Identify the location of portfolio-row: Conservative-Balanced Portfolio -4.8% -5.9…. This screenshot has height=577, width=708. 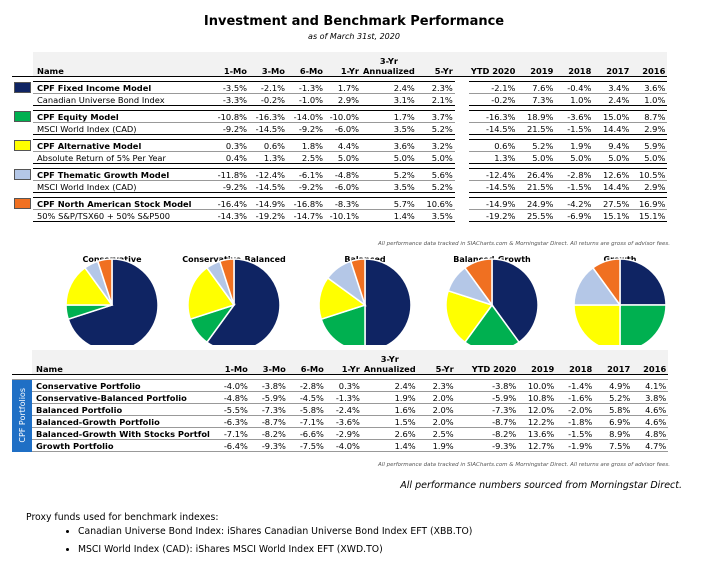
(340, 397).